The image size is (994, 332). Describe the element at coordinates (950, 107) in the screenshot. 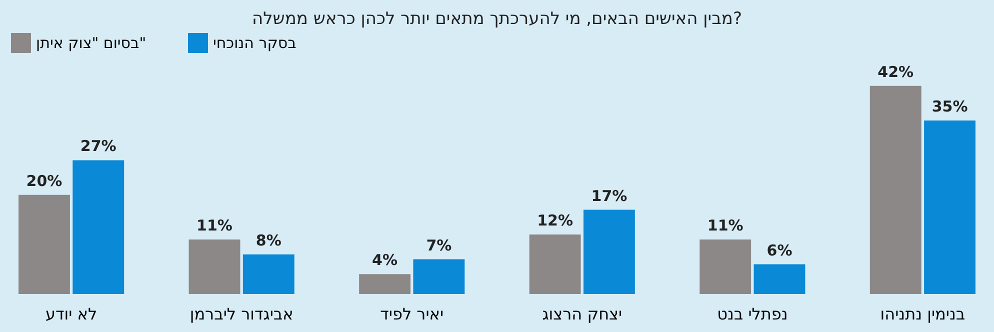

I see `data-label: 35%` at that location.